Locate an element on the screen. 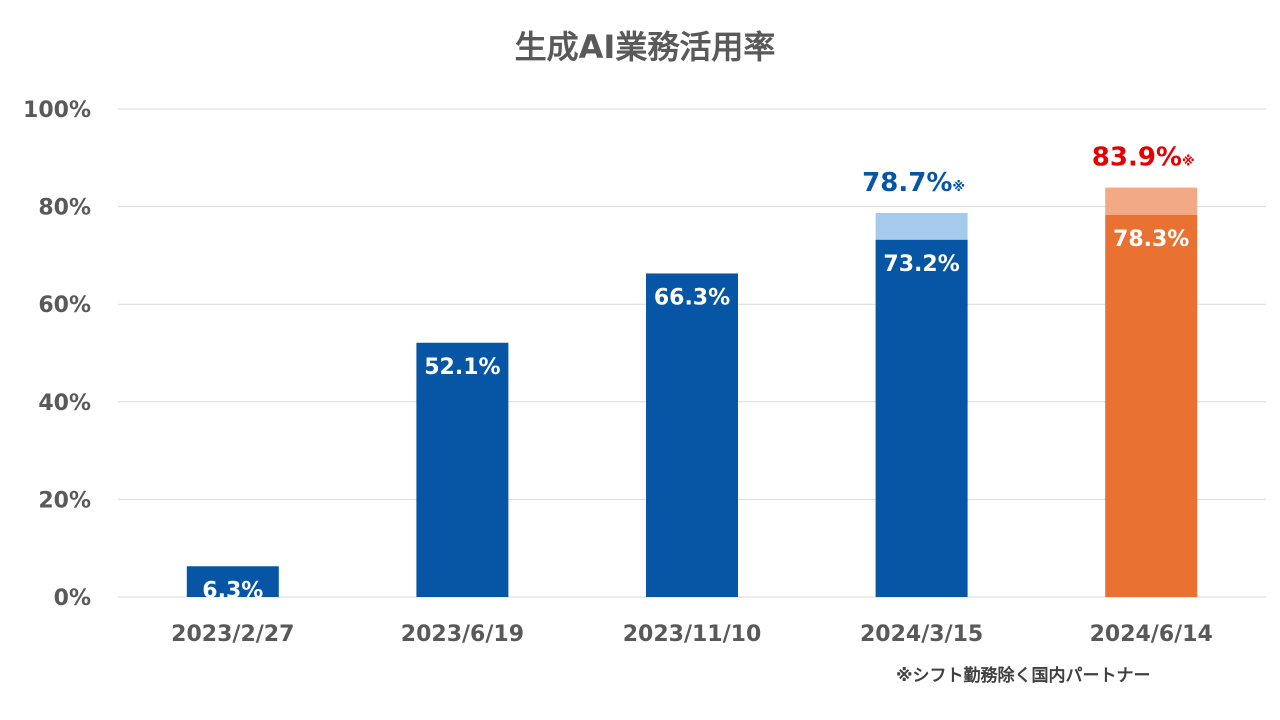 The width and height of the screenshot is (1280, 720). y-tick-label: 100% is located at coordinates (57, 110).